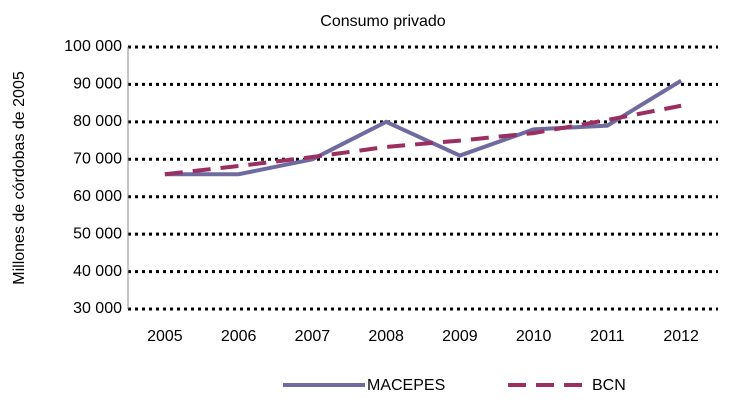 The height and width of the screenshot is (407, 732). Describe the element at coordinates (386, 336) in the screenshot. I see `x-tick-label: 2008` at that location.